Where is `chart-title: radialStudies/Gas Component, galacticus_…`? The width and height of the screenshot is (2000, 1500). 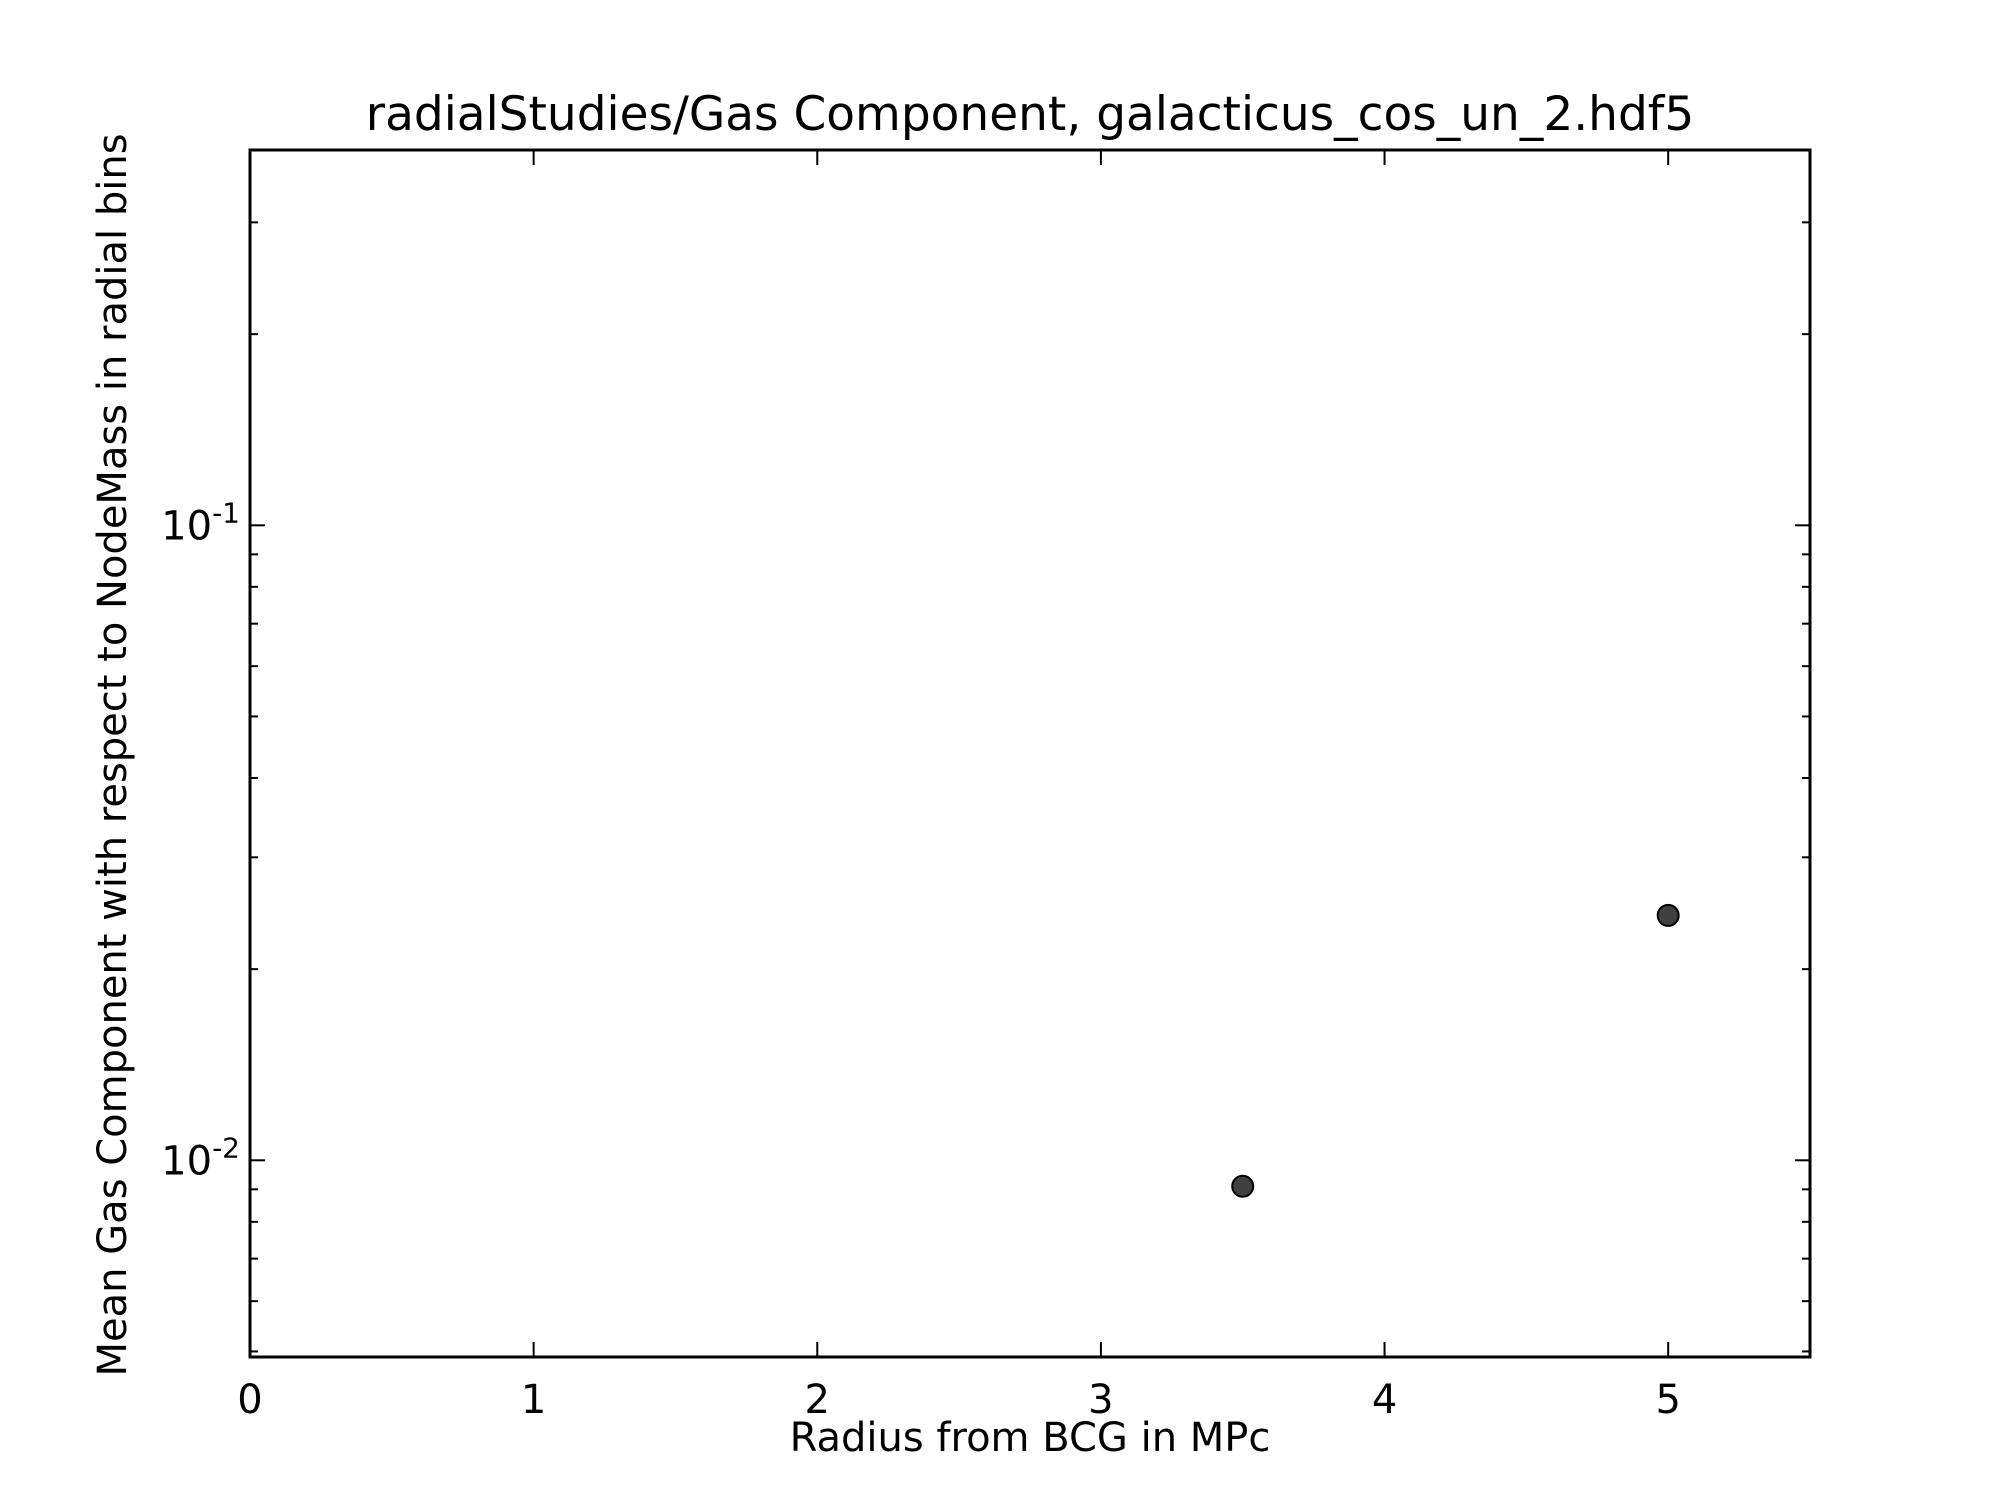 chart-title: radialStudies/Gas Component, galacticus_… is located at coordinates (1030, 114).